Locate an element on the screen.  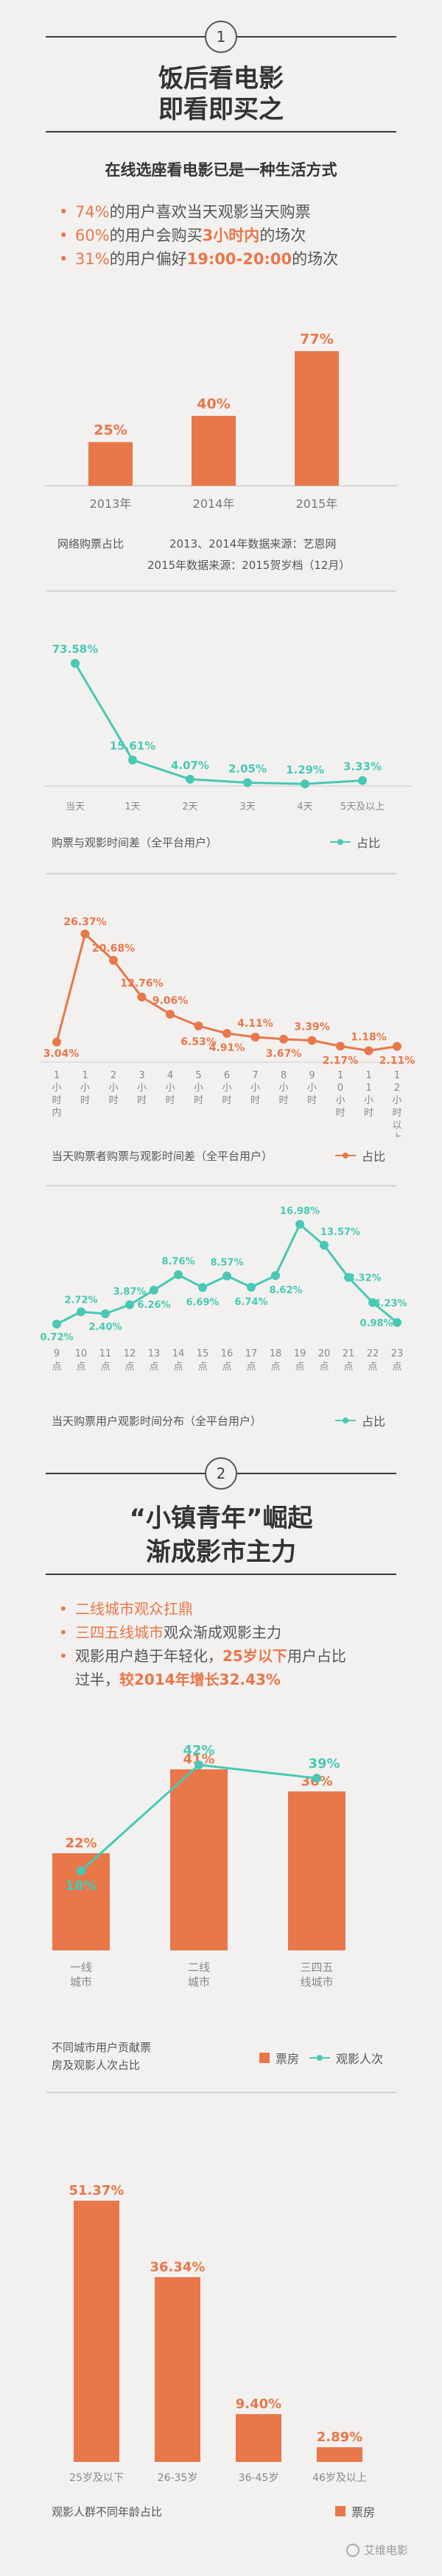
data-label: 3.39% is located at coordinates (312, 1027).